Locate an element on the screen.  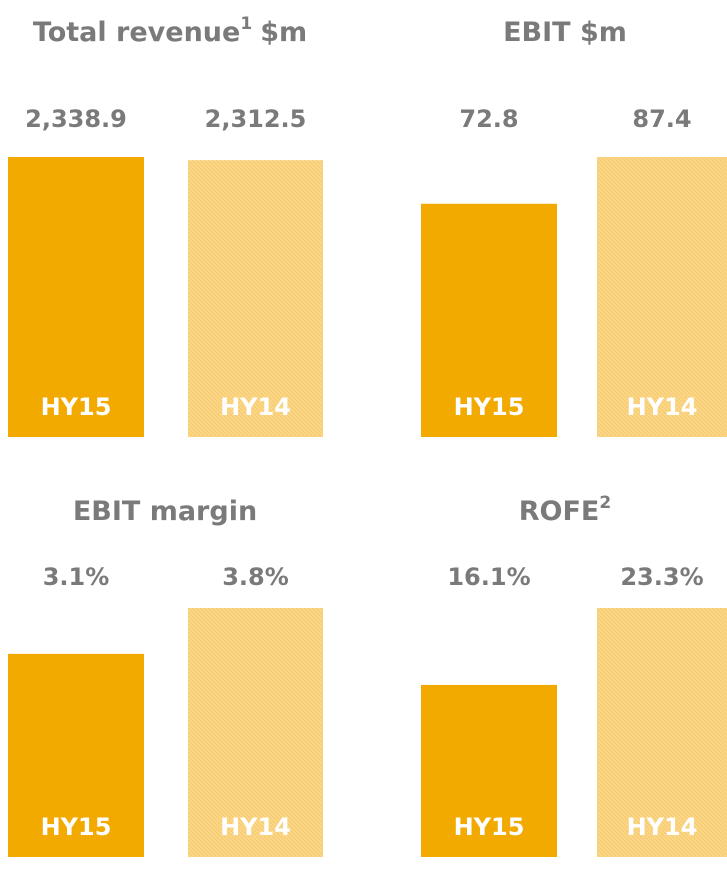
value-label: 2,312.5 is located at coordinates (256, 119).